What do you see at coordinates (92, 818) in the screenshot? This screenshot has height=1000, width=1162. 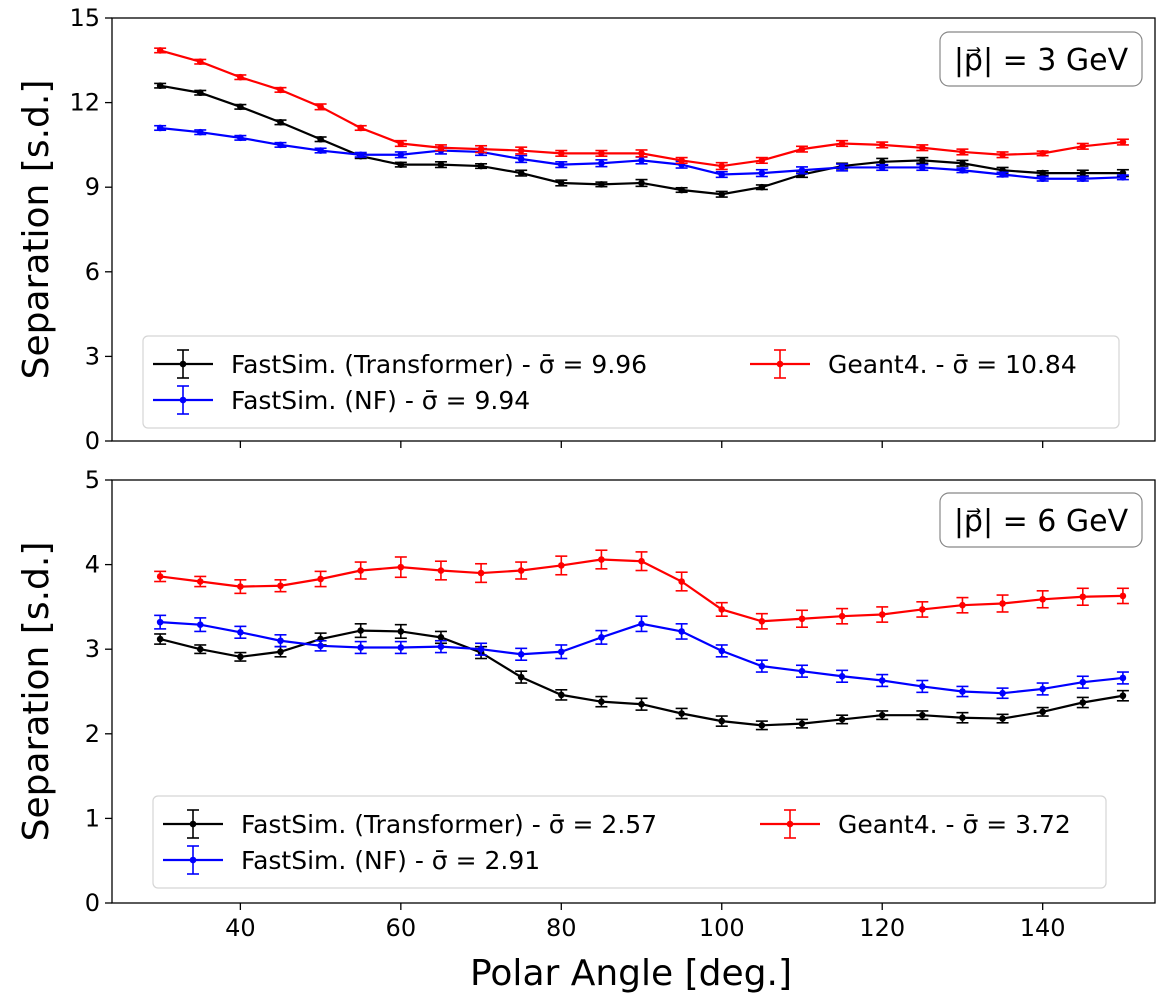 I see `y-tick-label: 1` at bounding box center [92, 818].